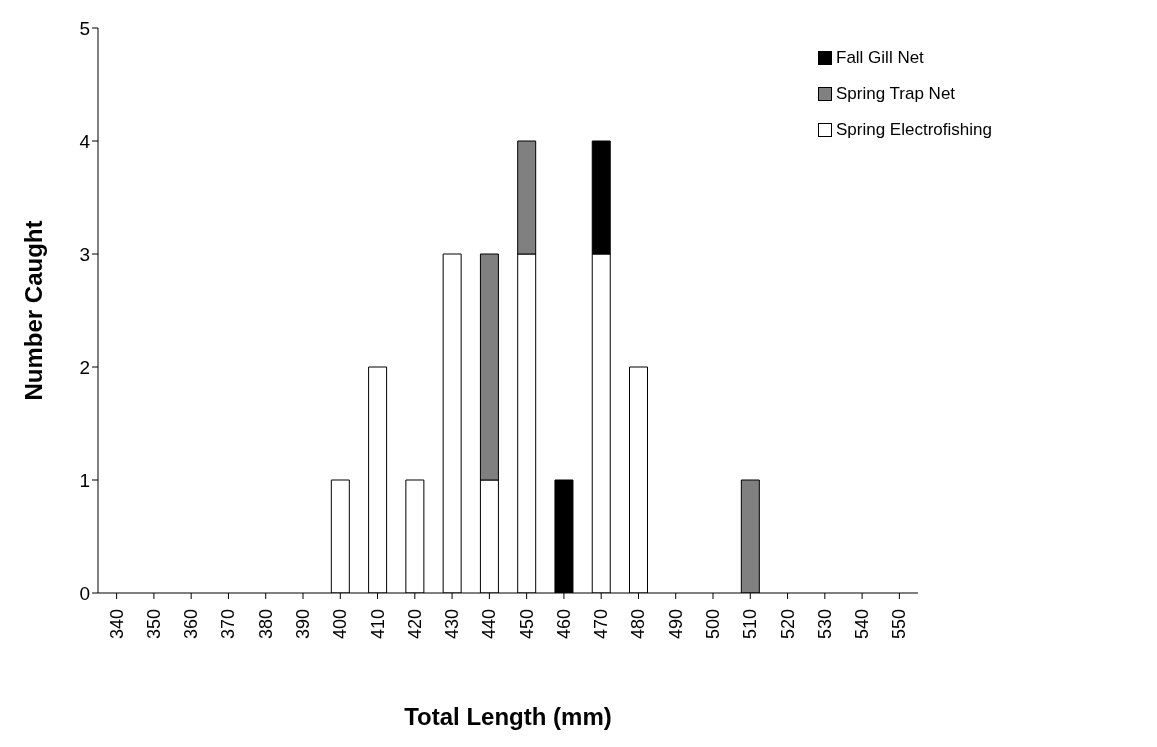 This screenshot has width=1157, height=747. I want to click on x-tick-label: 350, so click(153, 624).